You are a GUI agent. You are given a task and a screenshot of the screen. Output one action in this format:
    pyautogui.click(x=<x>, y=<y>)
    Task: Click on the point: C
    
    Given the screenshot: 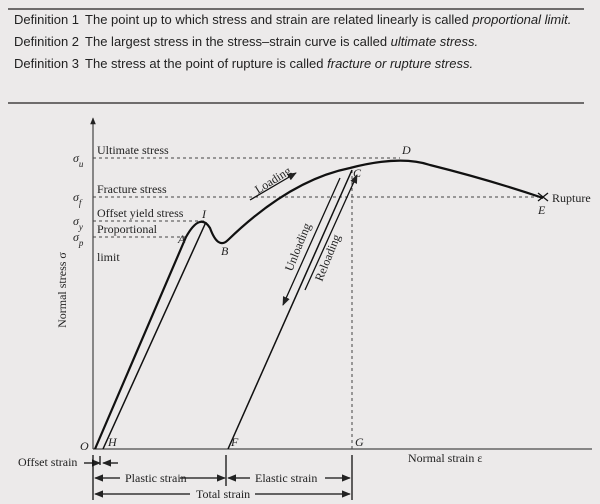 What is the action you would take?
    pyautogui.click(x=357, y=173)
    